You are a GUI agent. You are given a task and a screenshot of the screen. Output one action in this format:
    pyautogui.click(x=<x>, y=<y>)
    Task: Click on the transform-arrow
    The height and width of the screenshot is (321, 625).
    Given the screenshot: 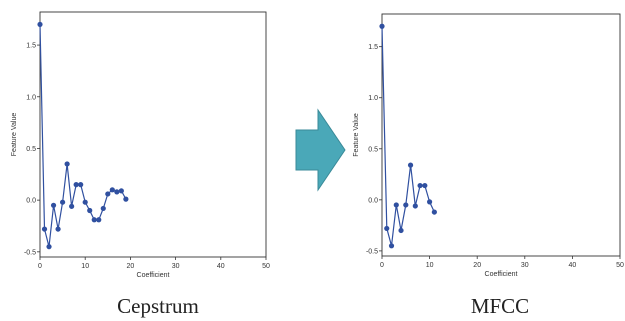 What is the action you would take?
    pyautogui.click(x=320, y=150)
    